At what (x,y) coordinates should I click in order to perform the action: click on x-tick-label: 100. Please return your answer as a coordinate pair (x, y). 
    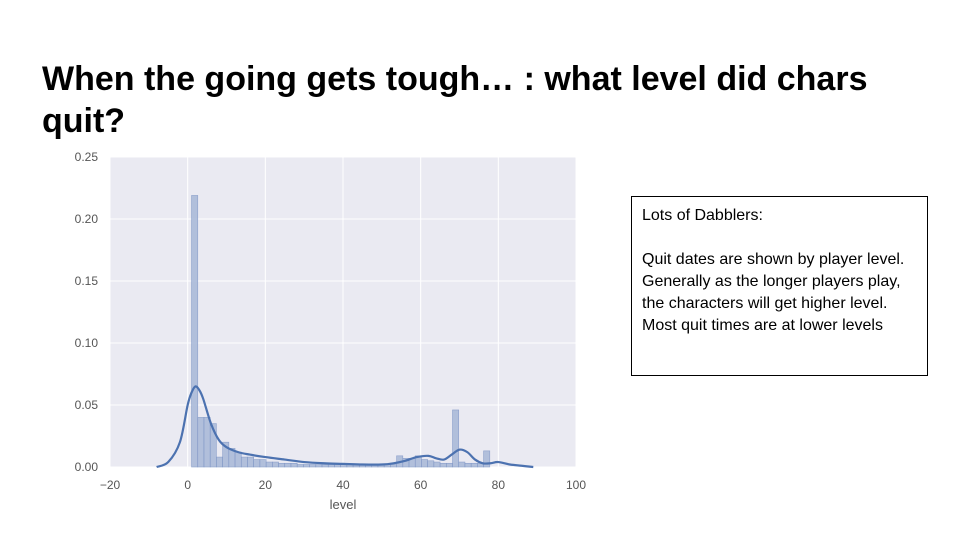
    Looking at the image, I should click on (576, 485).